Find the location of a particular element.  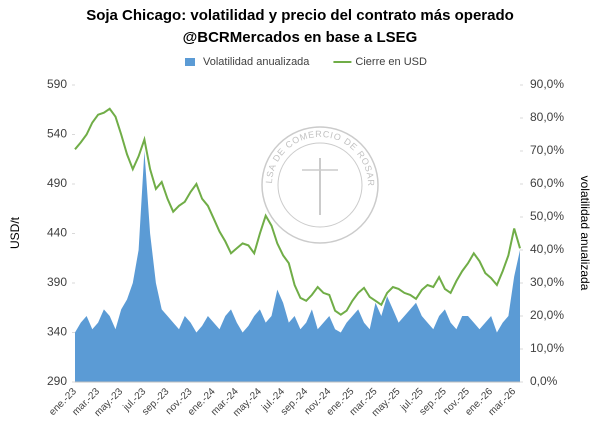

y-tick-label: 340 is located at coordinates (57, 332).